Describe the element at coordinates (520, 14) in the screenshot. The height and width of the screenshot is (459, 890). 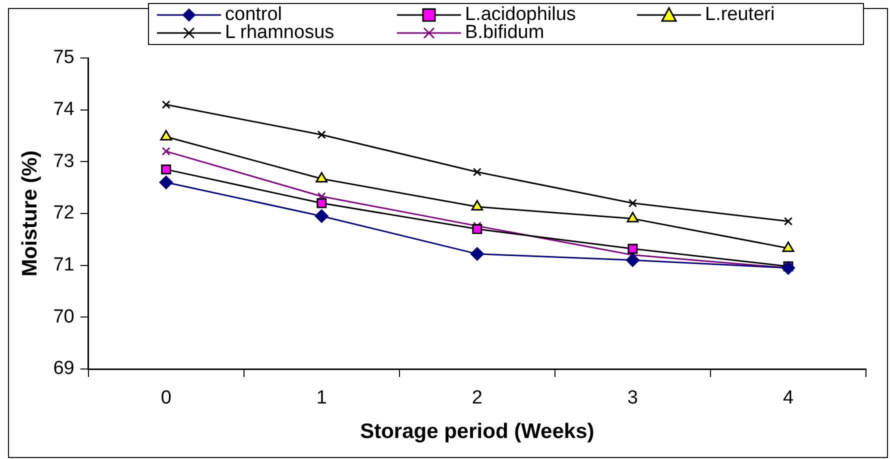
I see `legend-label: L.acidophilus` at that location.